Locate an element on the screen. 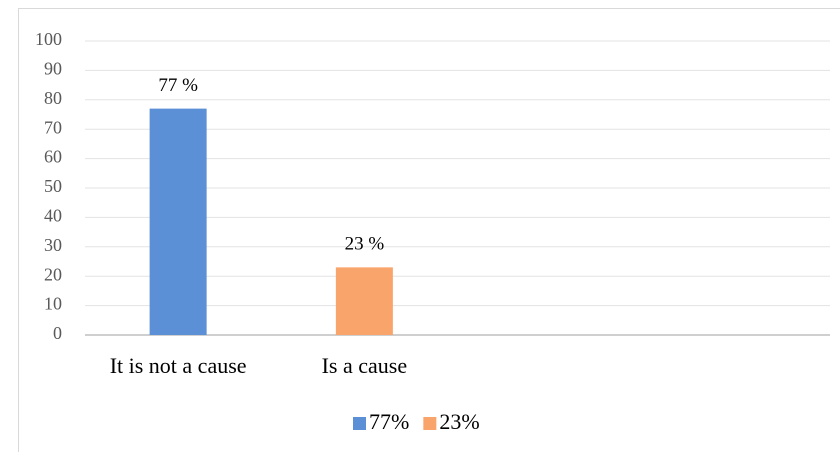 This screenshot has width=840, height=452. x-tick-label: It is not a cause is located at coordinates (178, 365).